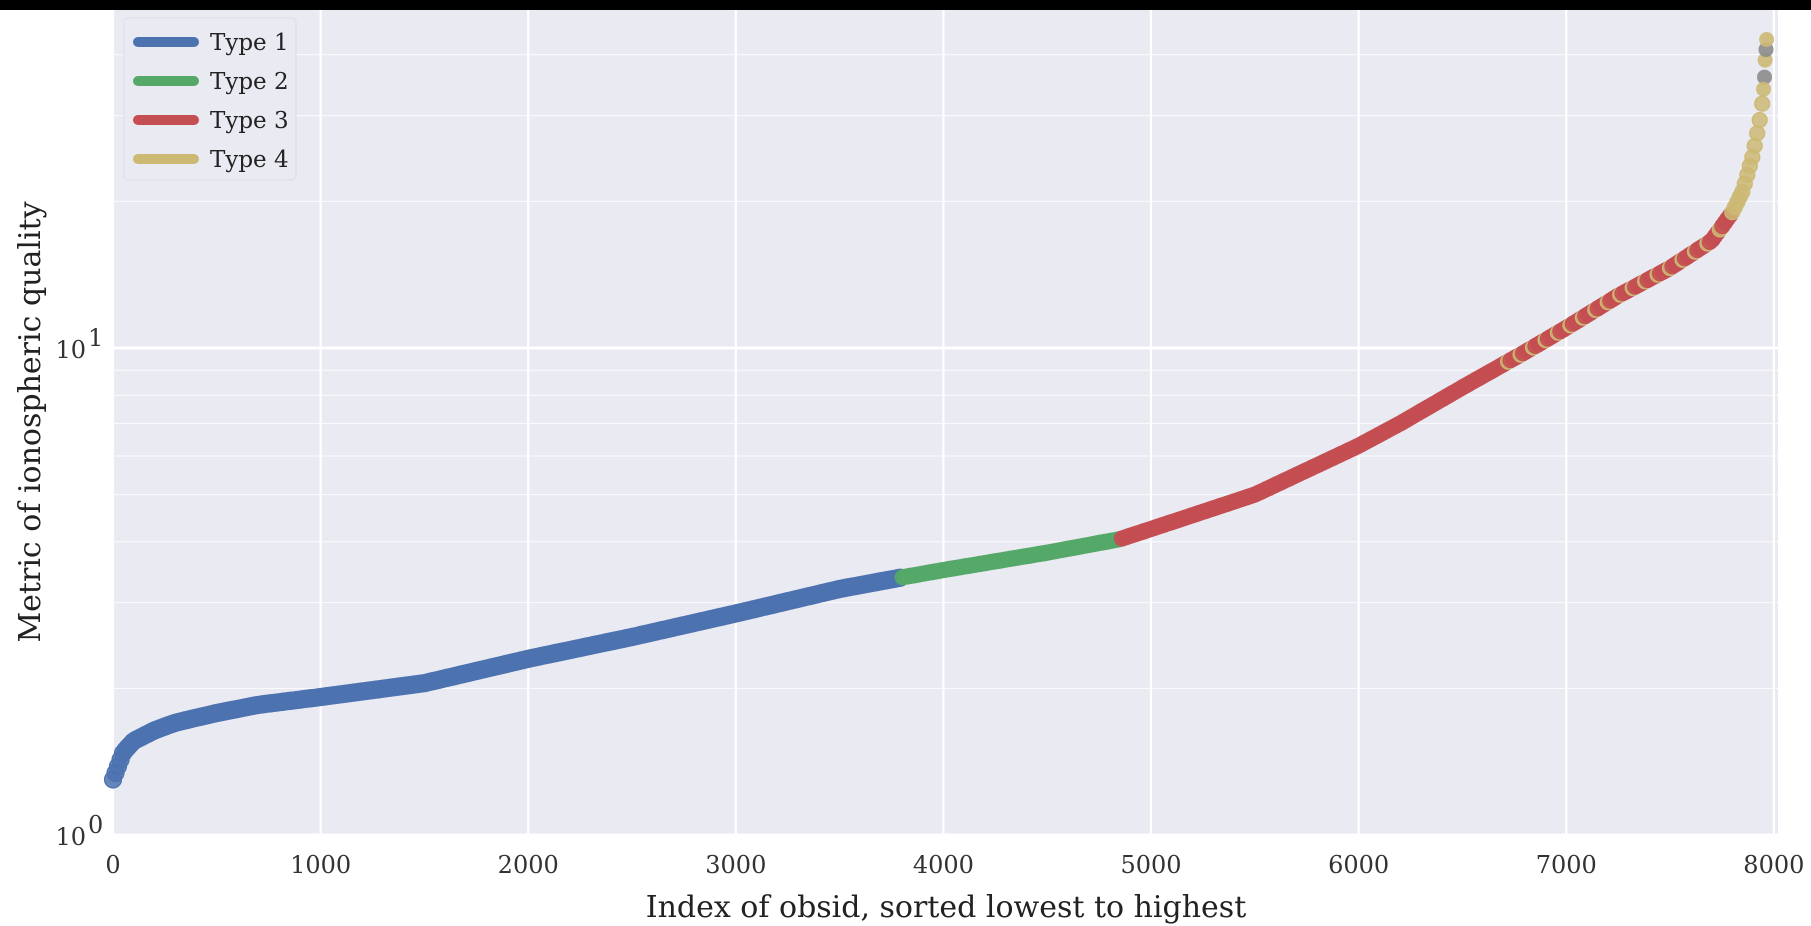  What do you see at coordinates (112, 865) in the screenshot?
I see `x-tick-label: 0` at bounding box center [112, 865].